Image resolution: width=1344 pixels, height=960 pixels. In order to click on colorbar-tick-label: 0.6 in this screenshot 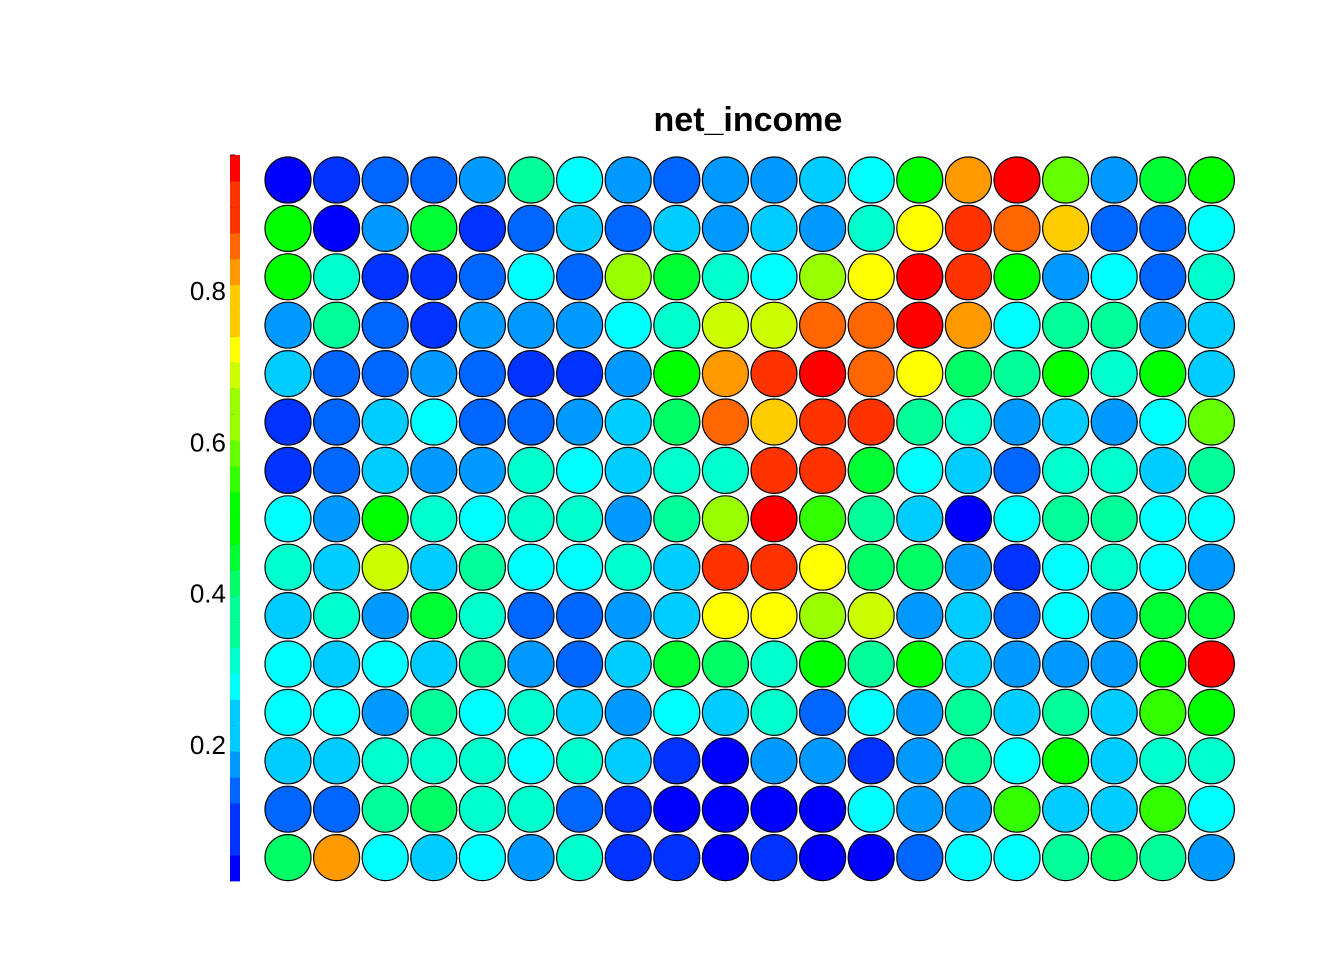, I will do `click(208, 442)`.